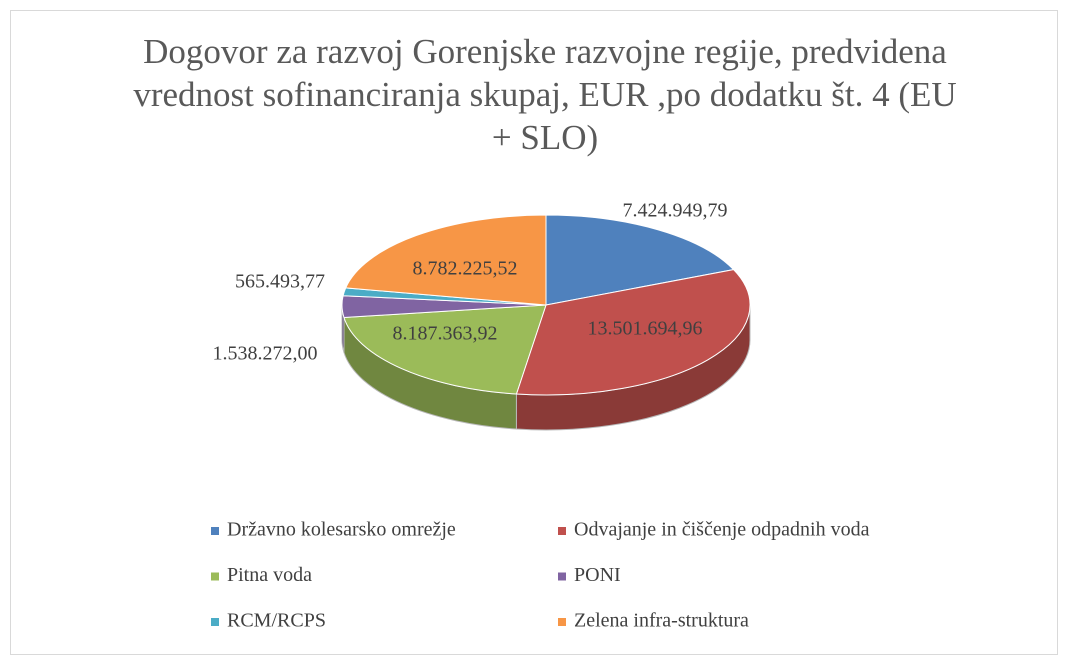 This screenshot has height=655, width=1071. What do you see at coordinates (341, 530) in the screenshot?
I see `legend-label: Državno kolesarsko omrežje` at bounding box center [341, 530].